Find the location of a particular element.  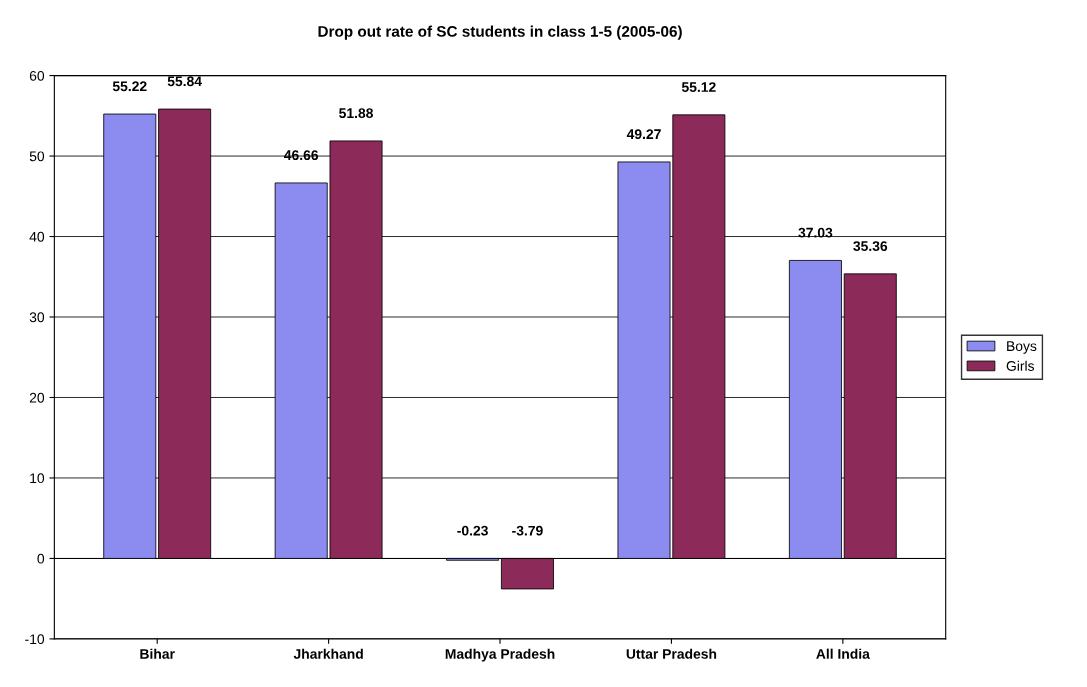

y-tick-label: 40 is located at coordinates (37, 236).